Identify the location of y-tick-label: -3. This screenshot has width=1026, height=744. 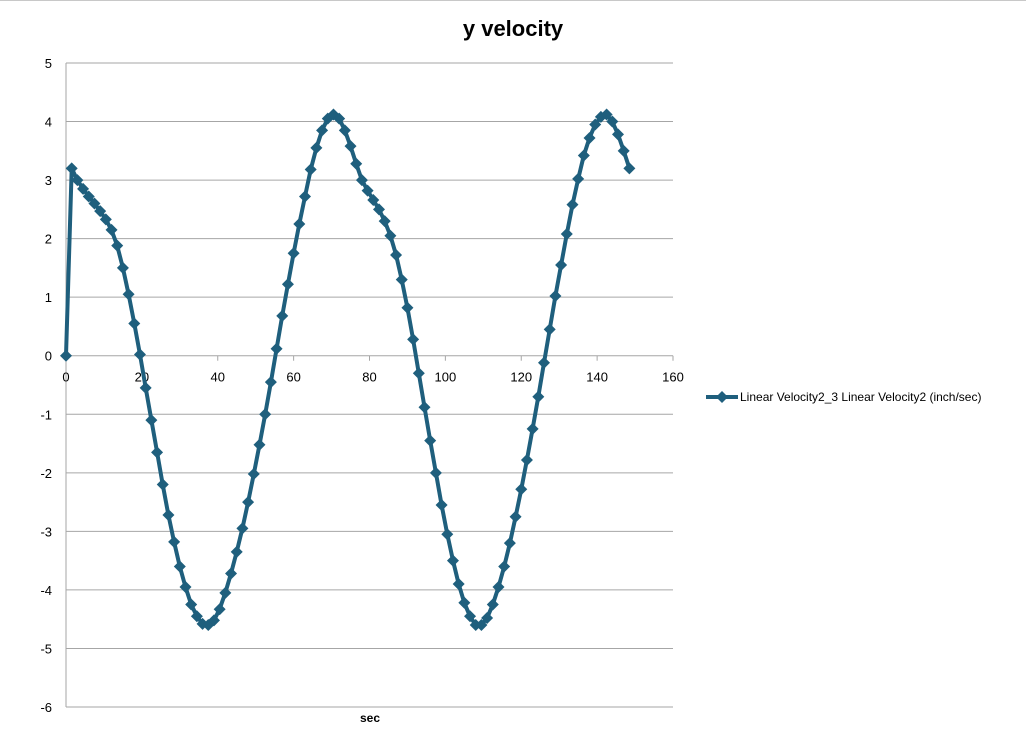
(46, 531).